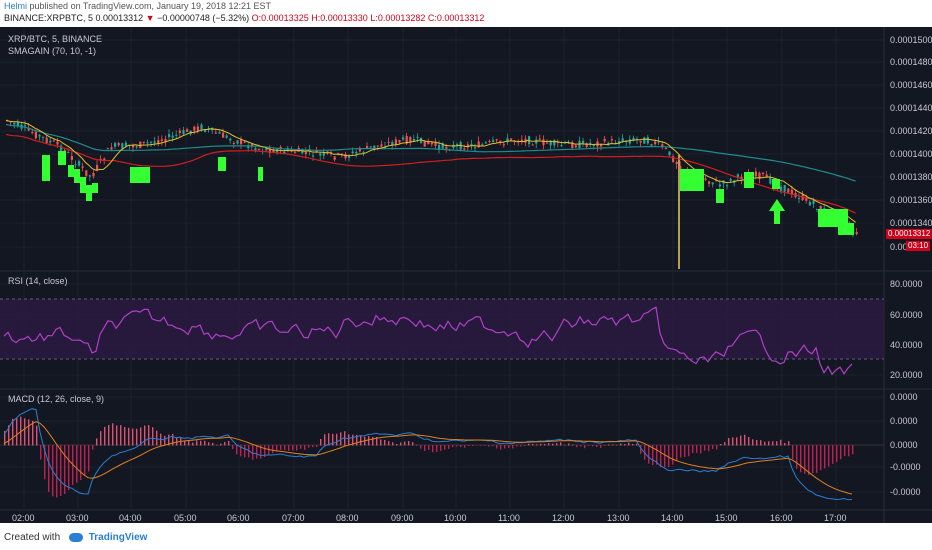  I want to click on tradingview-brand: TradingView, so click(118, 537).